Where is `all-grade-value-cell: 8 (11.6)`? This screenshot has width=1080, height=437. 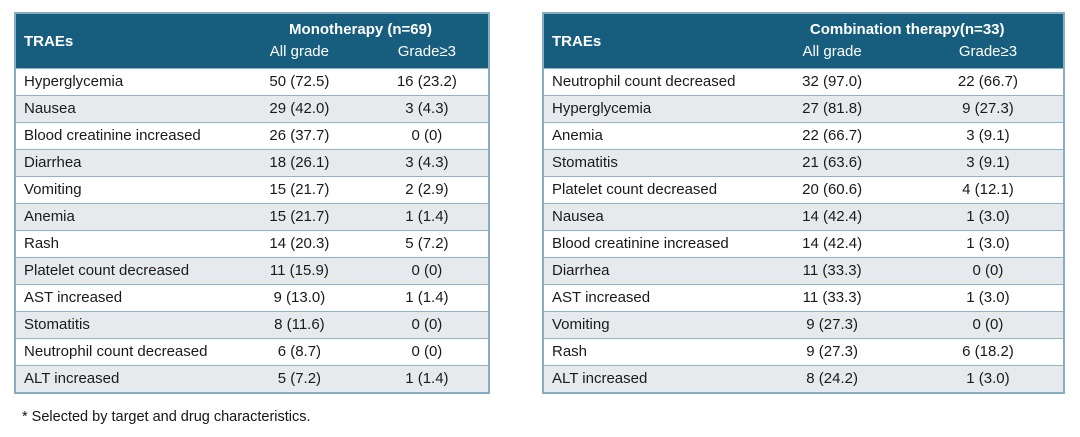
all-grade-value-cell: 8 (11.6) is located at coordinates (299, 325).